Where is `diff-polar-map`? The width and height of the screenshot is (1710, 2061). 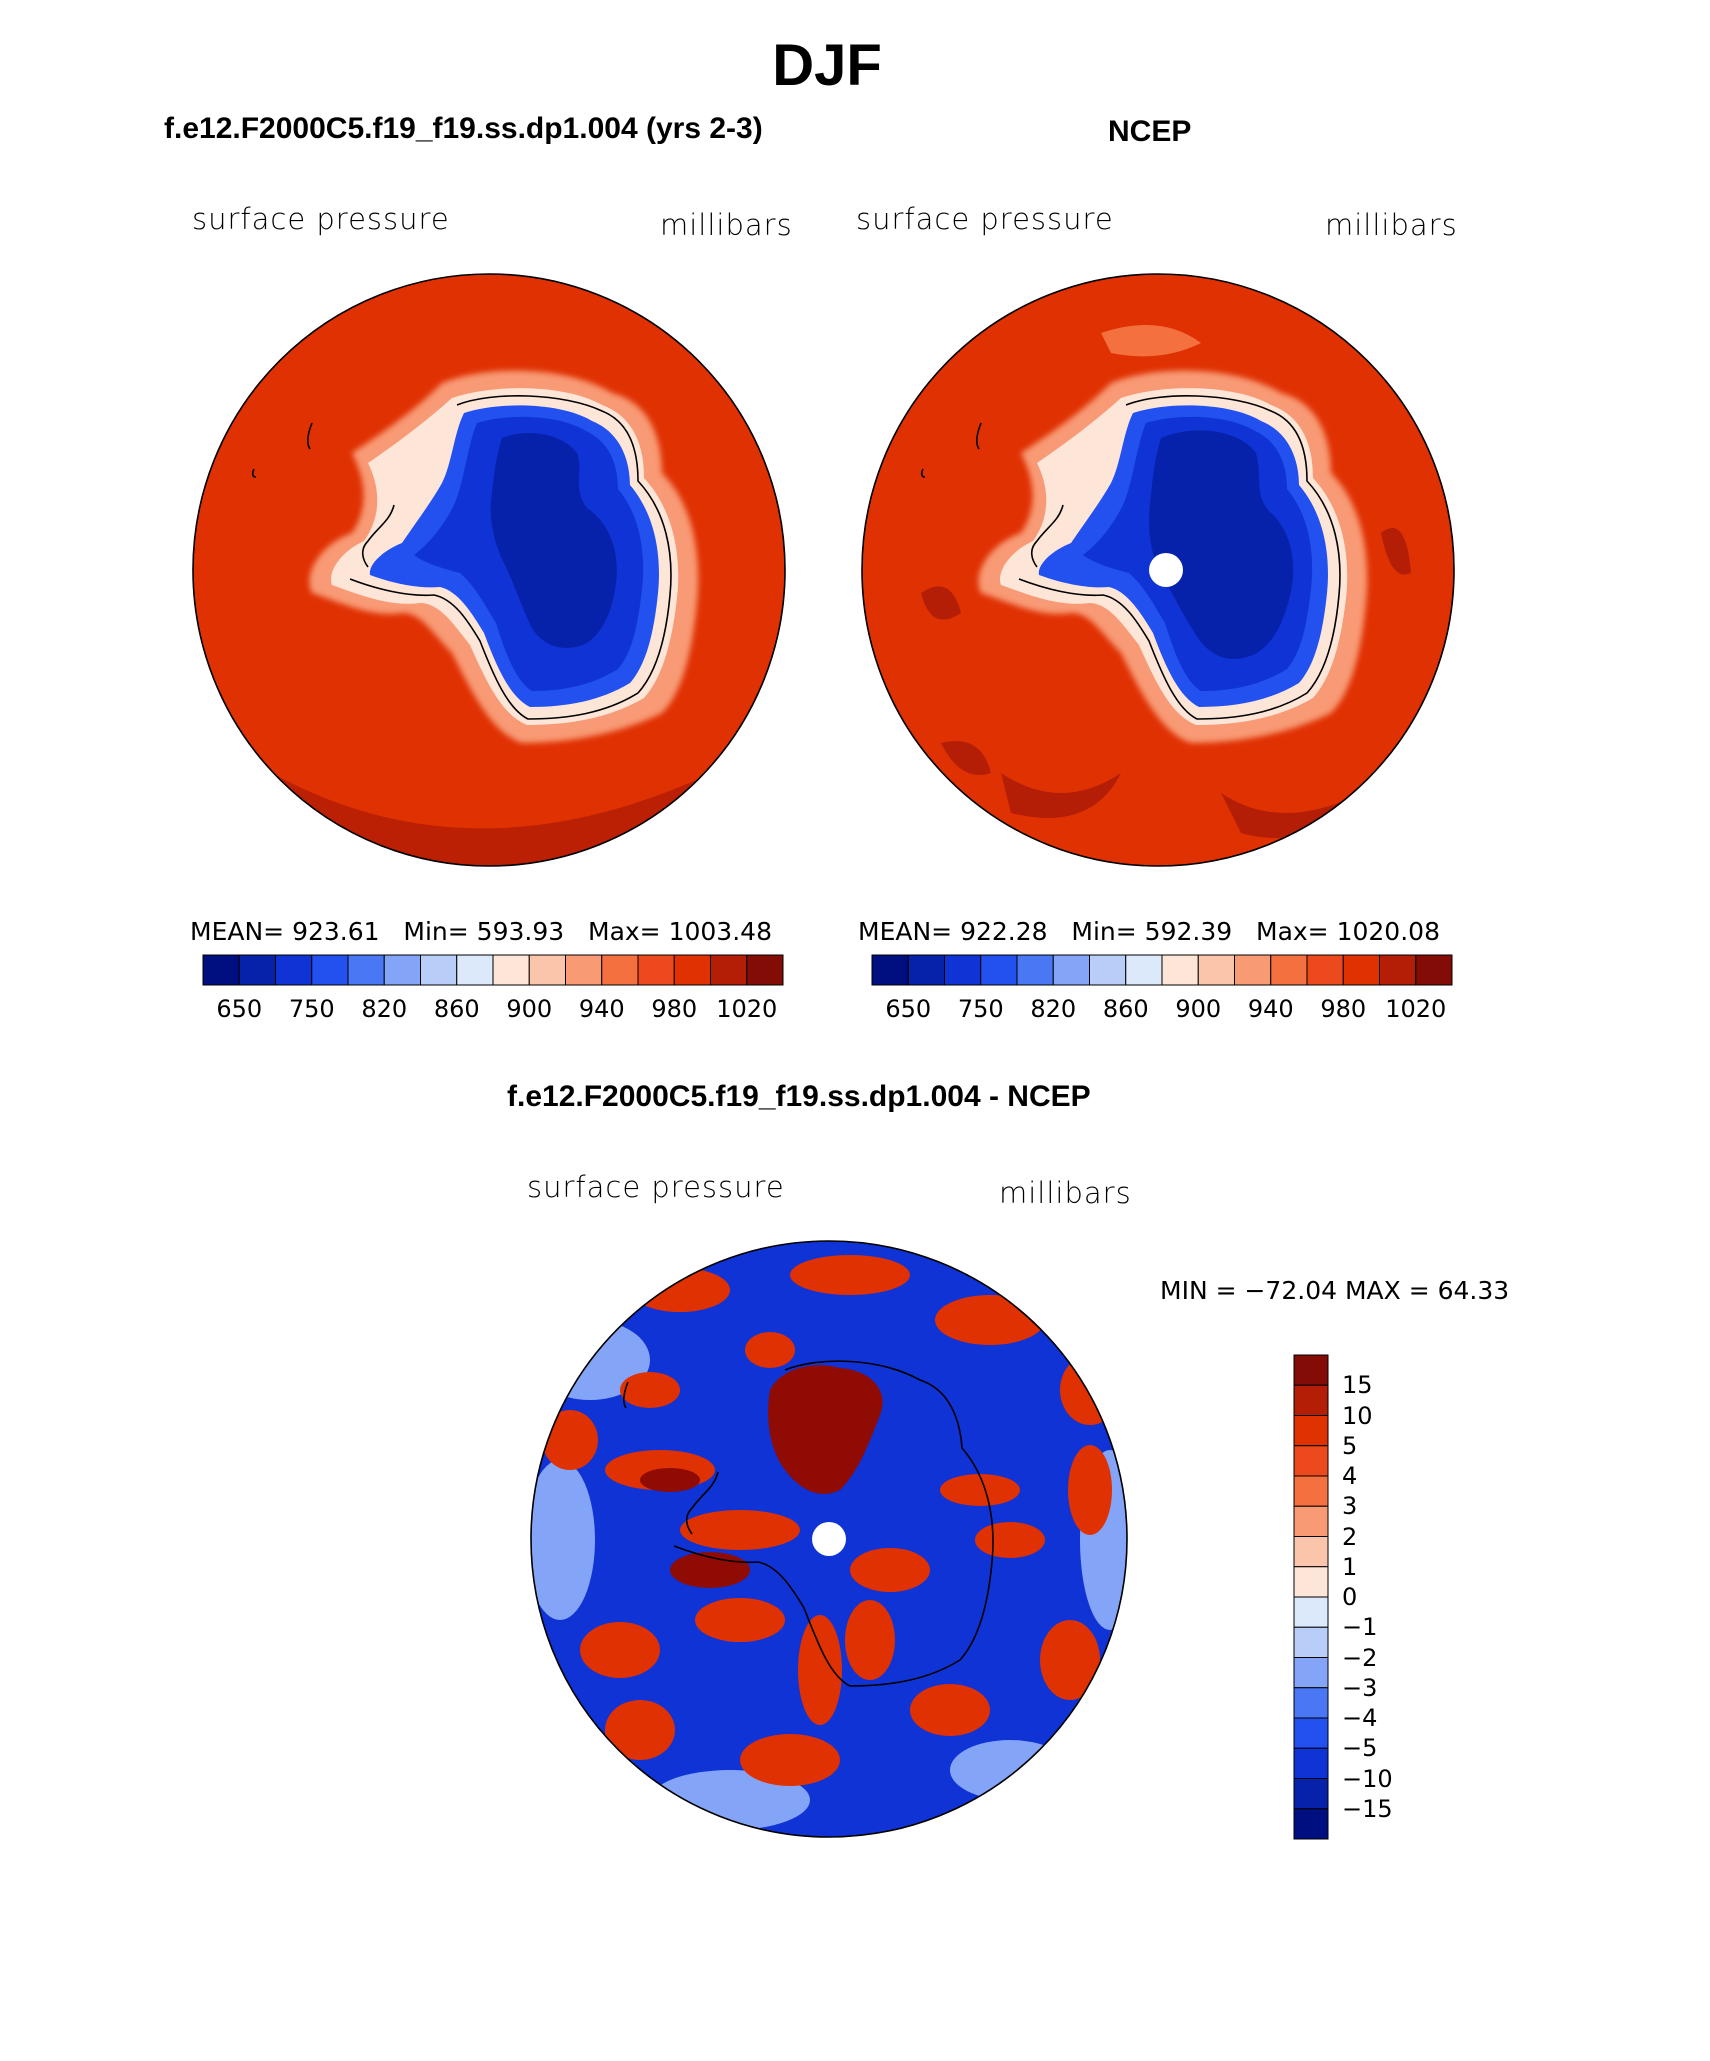 diff-polar-map is located at coordinates (829, 1539).